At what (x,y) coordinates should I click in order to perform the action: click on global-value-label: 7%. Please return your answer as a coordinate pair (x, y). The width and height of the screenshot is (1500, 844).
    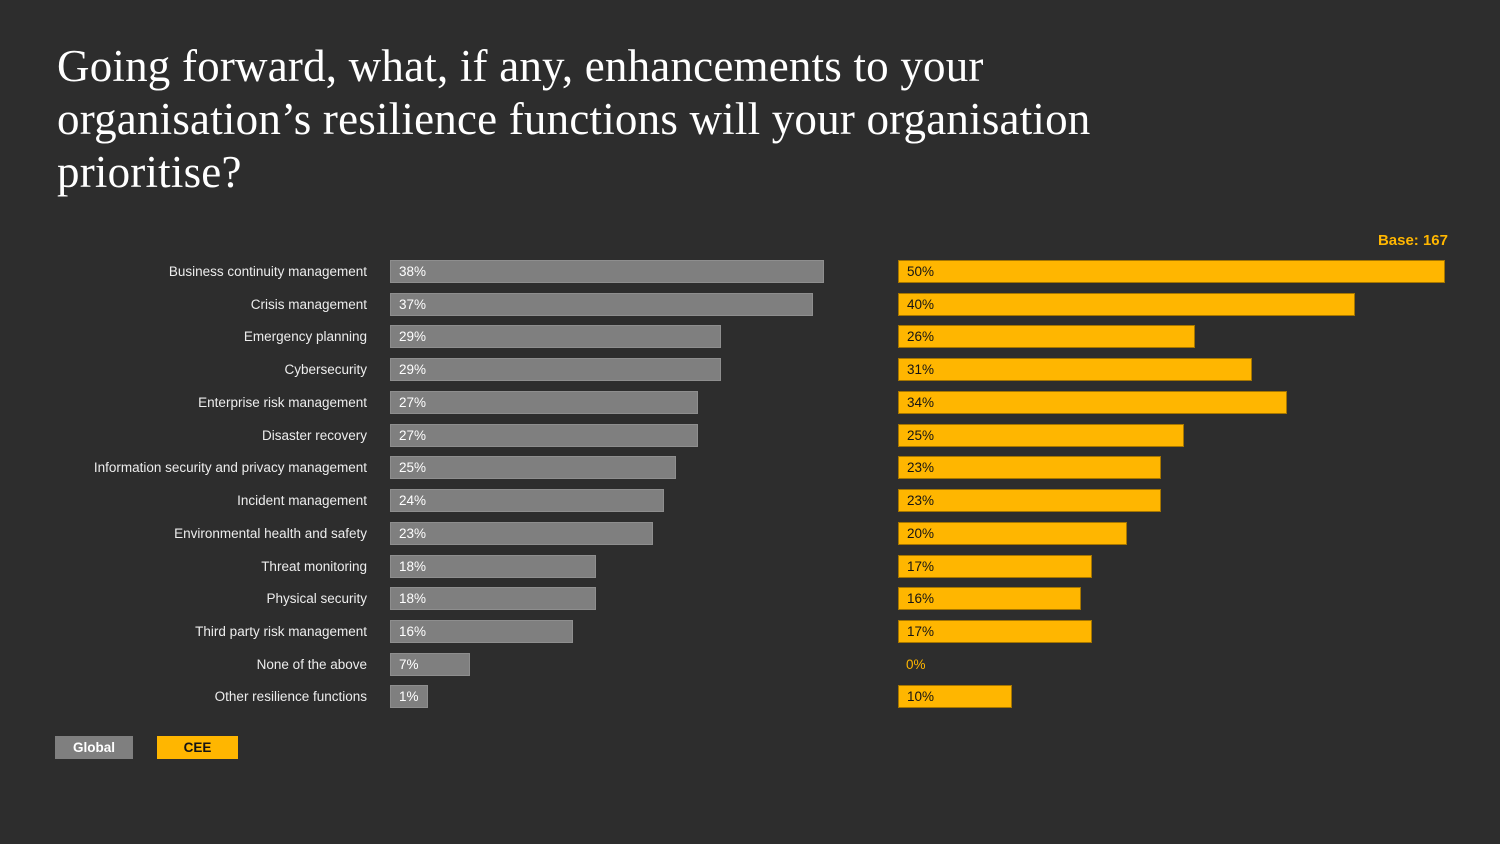
    Looking at the image, I should click on (409, 664).